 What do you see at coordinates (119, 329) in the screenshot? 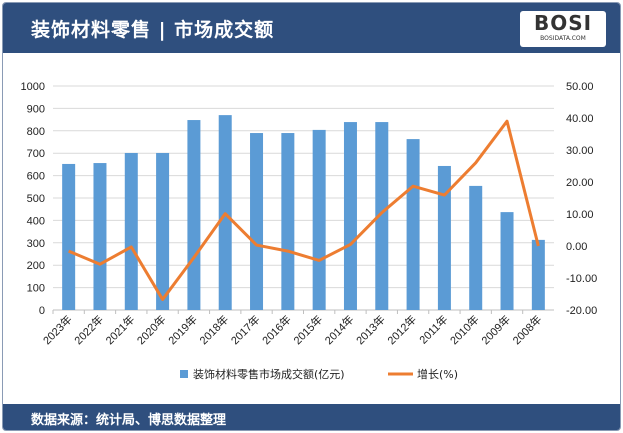
I see `x-tick-label: 2021年` at bounding box center [119, 329].